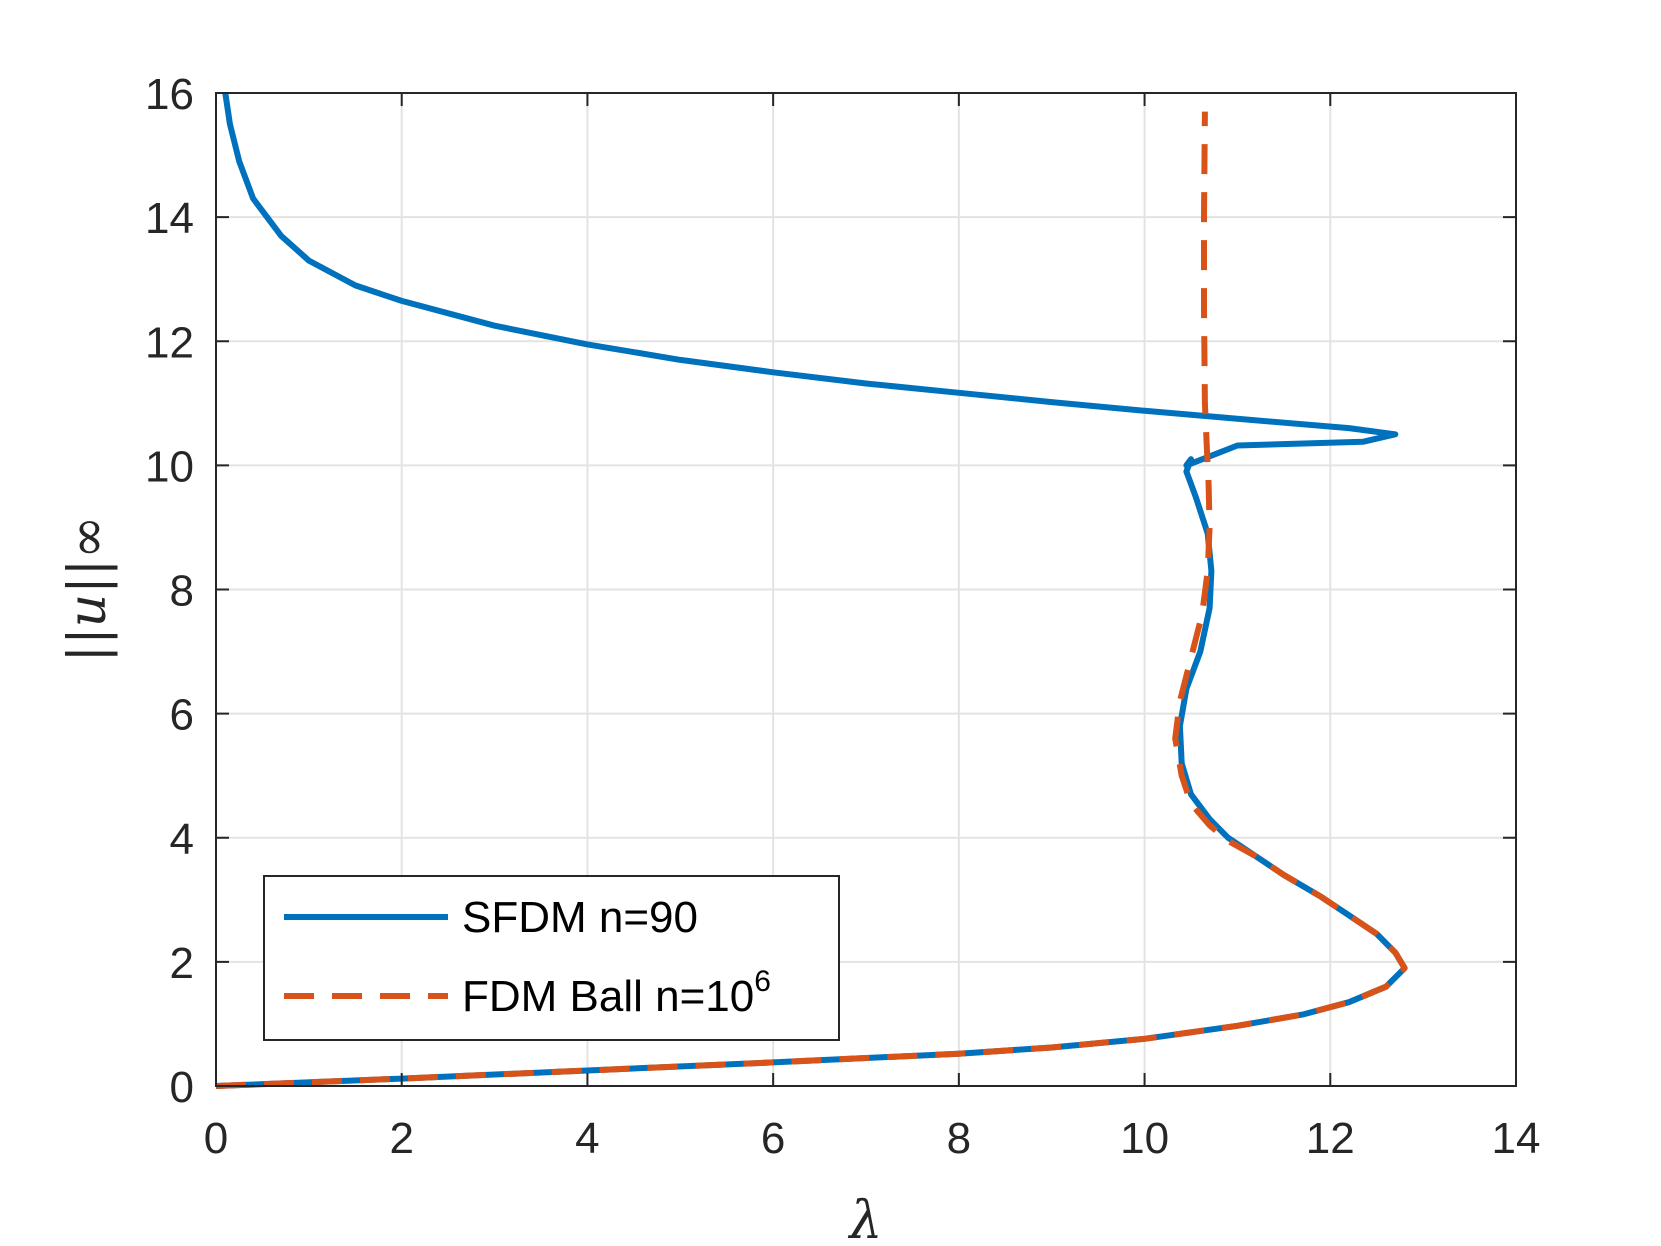 The width and height of the screenshot is (1661, 1246). I want to click on legend-box, so click(551, 958).